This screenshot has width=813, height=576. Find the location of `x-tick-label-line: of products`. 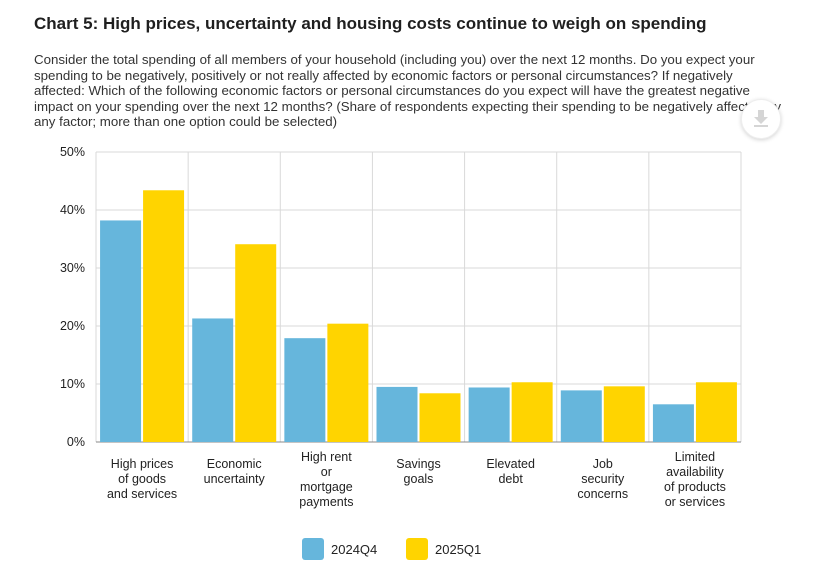

x-tick-label-line: of products is located at coordinates (695, 487).